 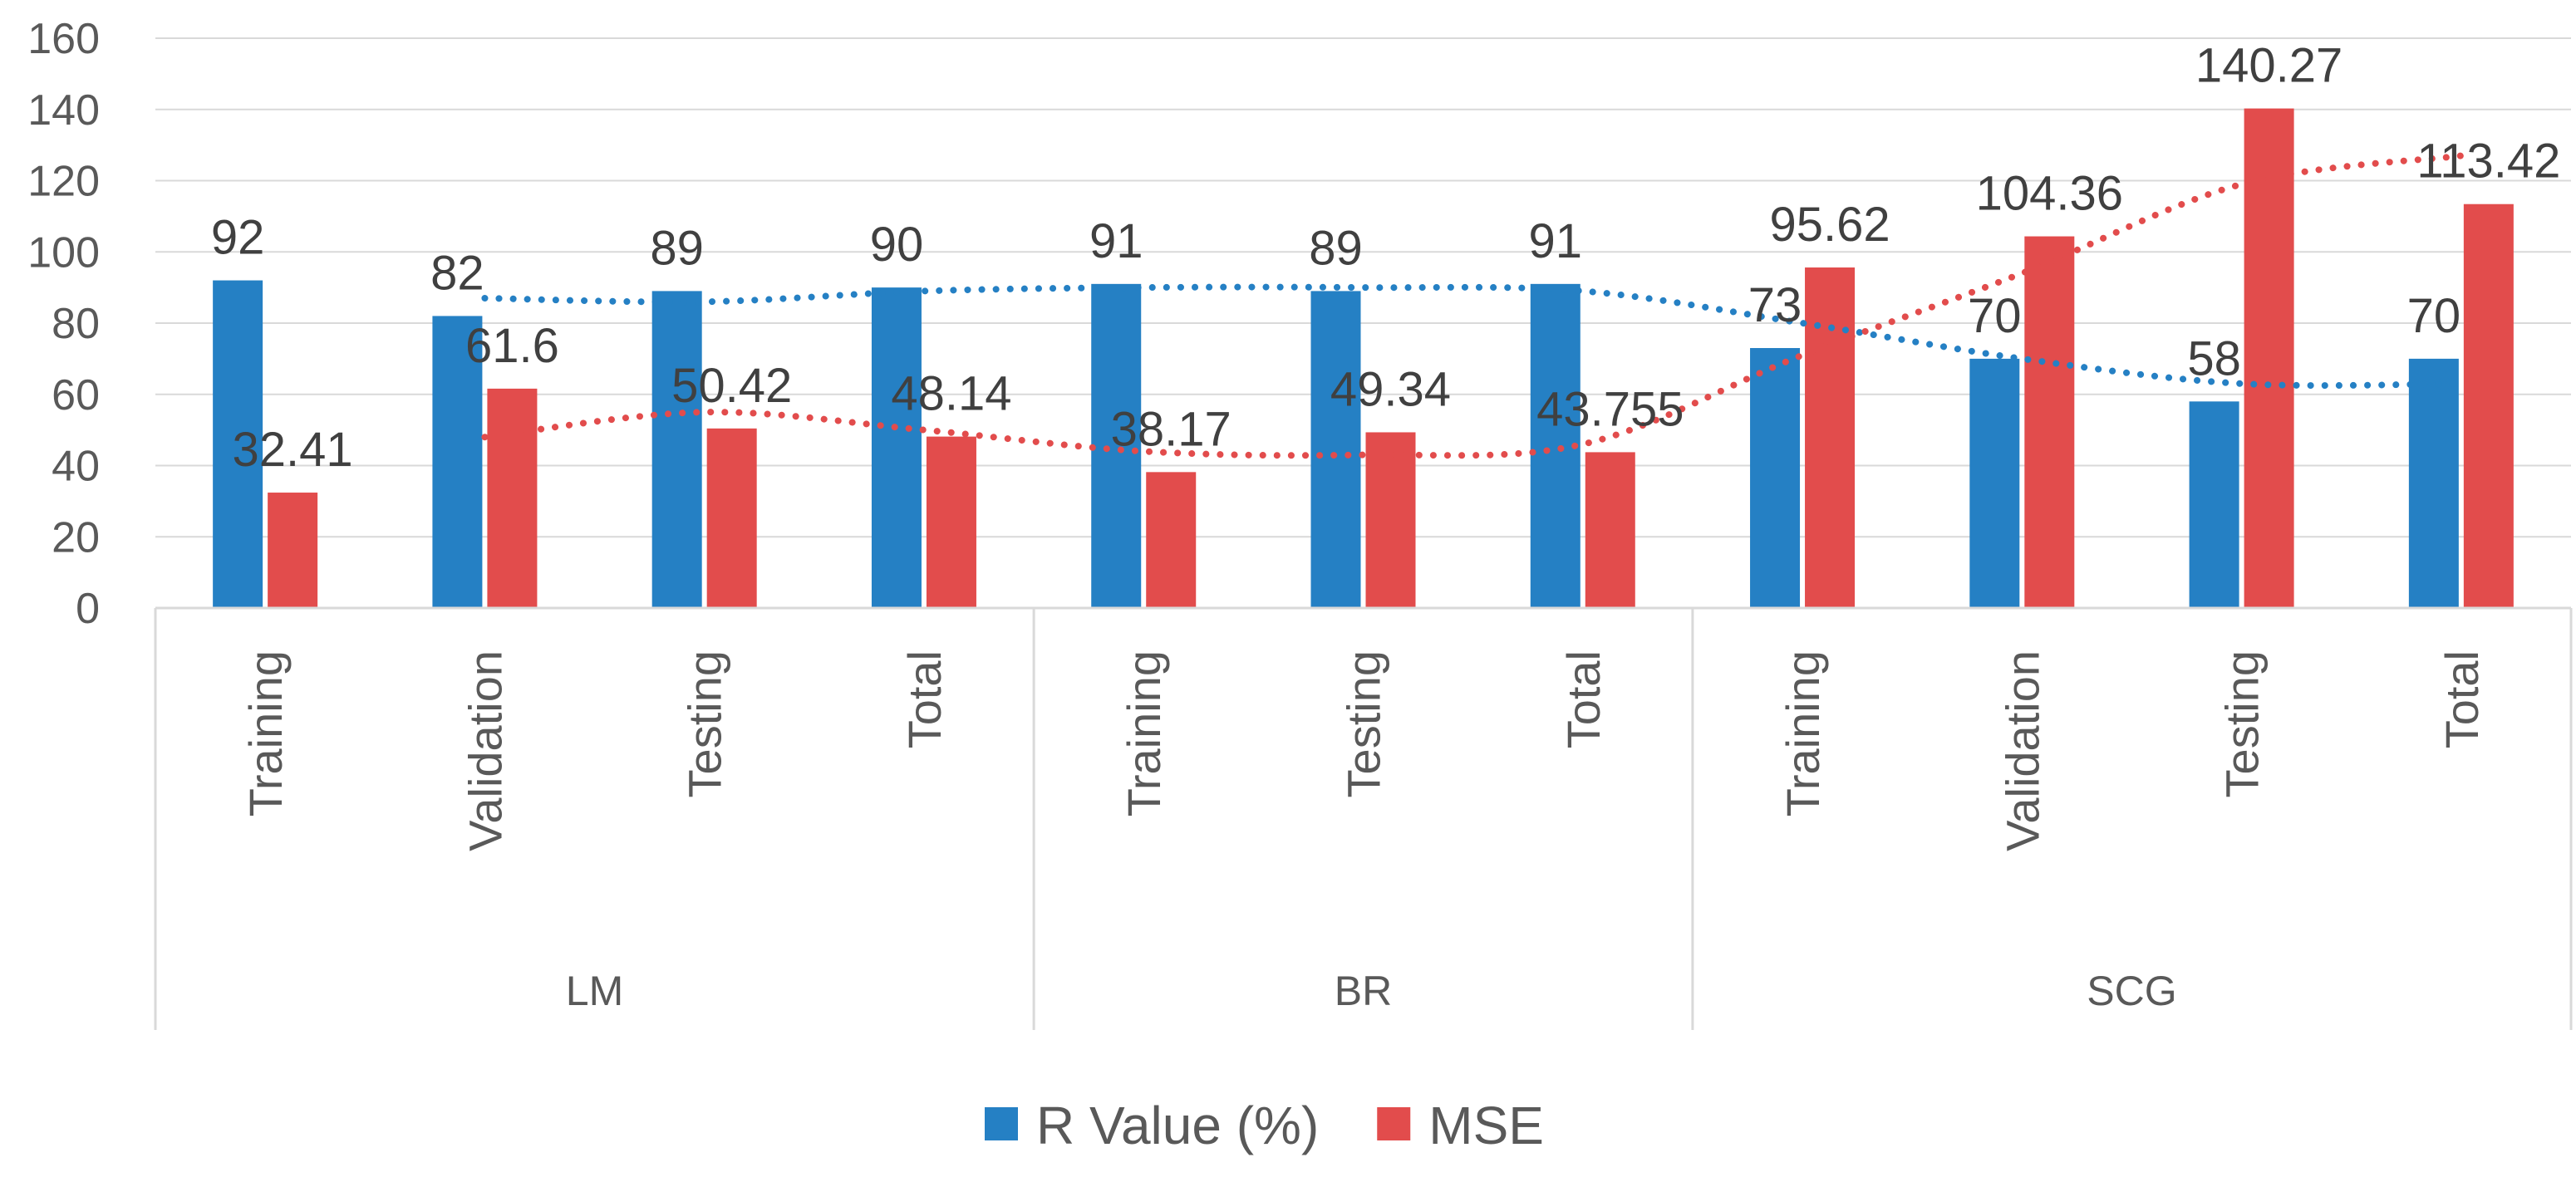 What do you see at coordinates (594, 991) in the screenshot?
I see `group-label: LM` at bounding box center [594, 991].